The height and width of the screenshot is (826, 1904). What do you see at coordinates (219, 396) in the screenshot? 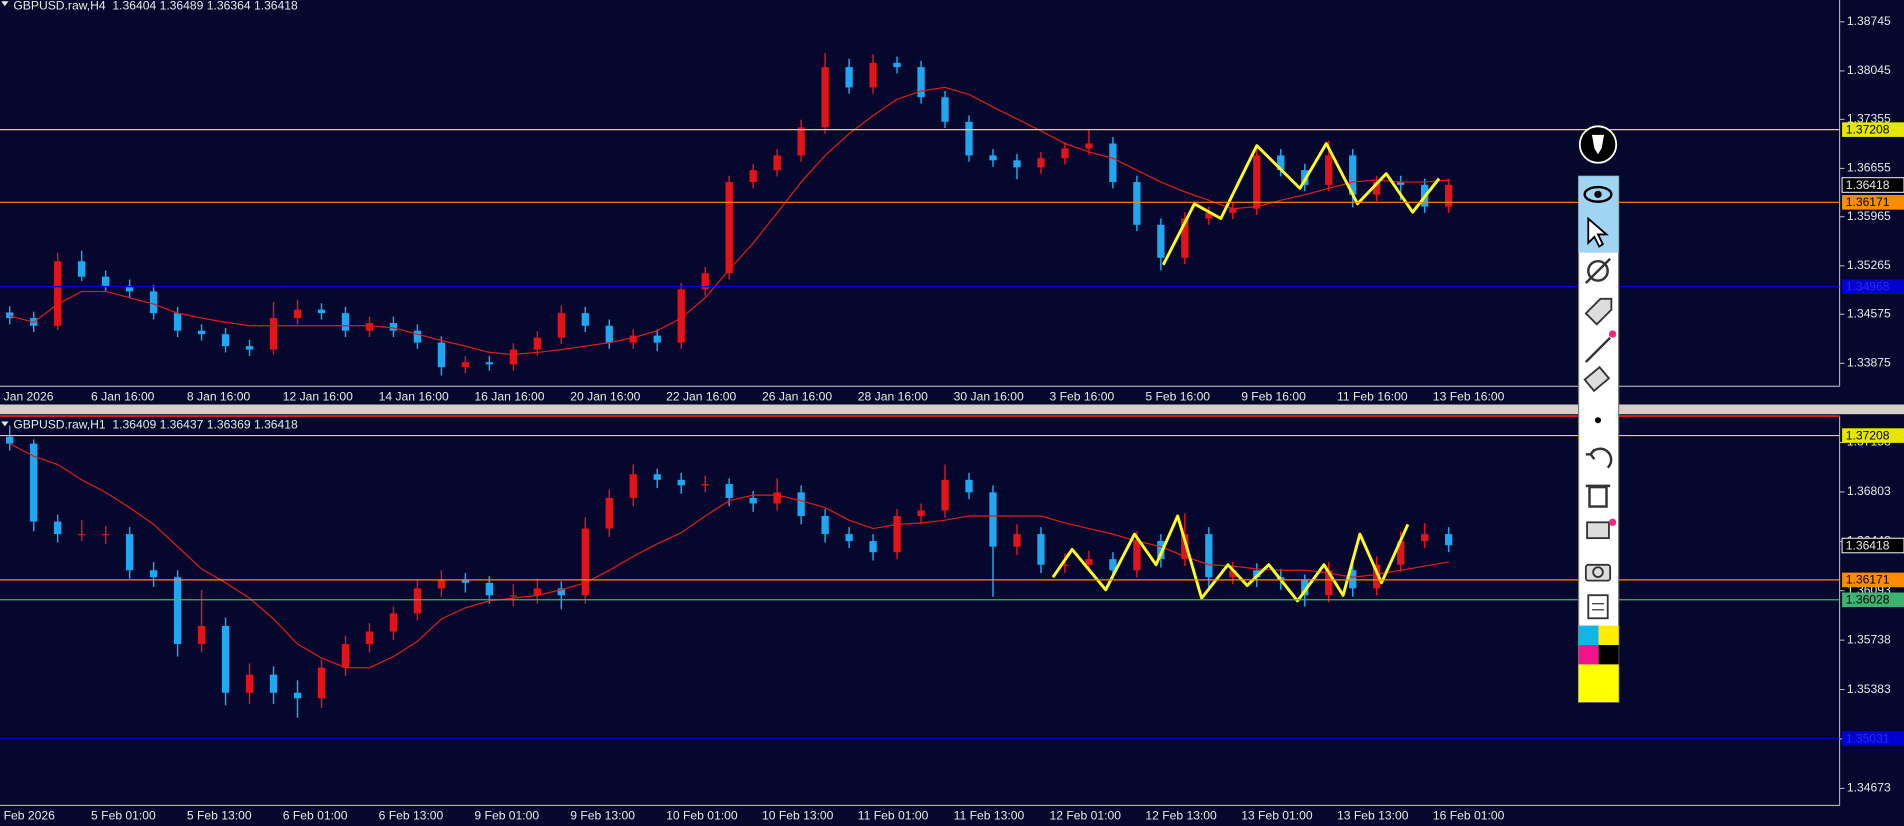
I see `x-tick-label: 8 Jan 16:00` at bounding box center [219, 396].